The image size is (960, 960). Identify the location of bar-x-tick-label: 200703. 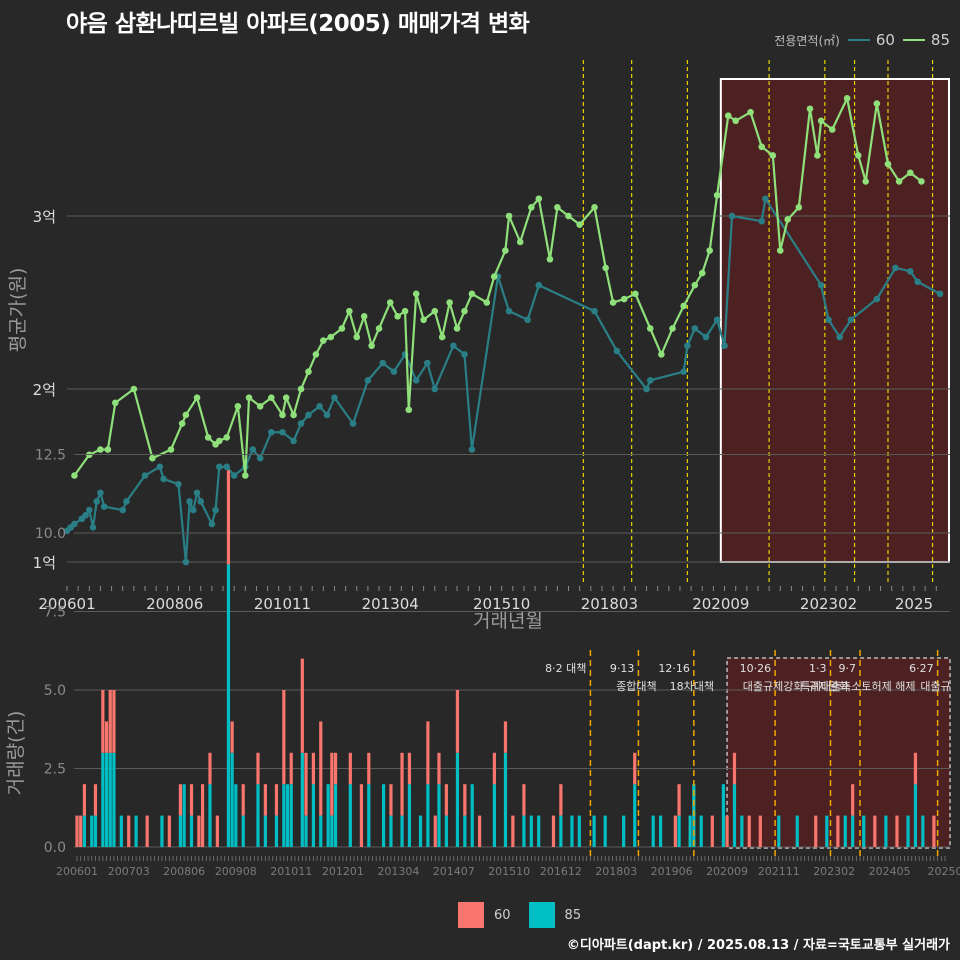
(129, 871).